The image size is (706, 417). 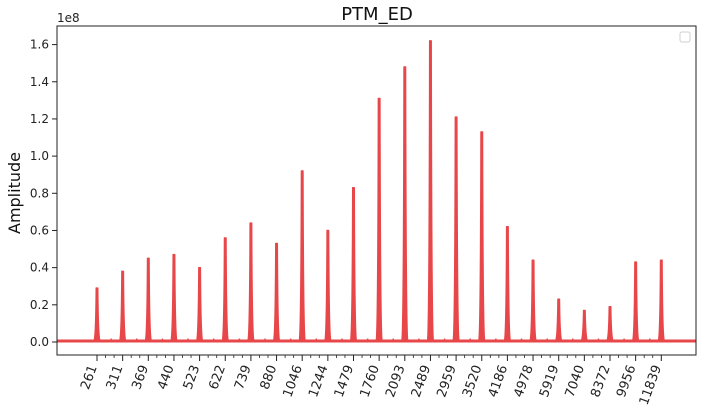 What do you see at coordinates (293, 381) in the screenshot?
I see `x-tick-label: 1046` at bounding box center [293, 381].